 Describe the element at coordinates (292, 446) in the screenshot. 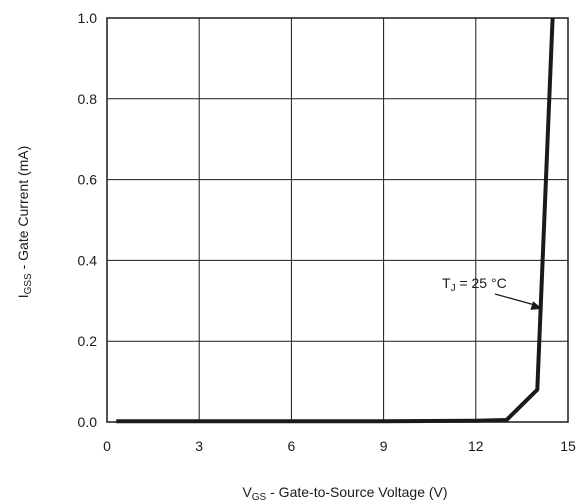

I see `x-tick-label: 6` at that location.